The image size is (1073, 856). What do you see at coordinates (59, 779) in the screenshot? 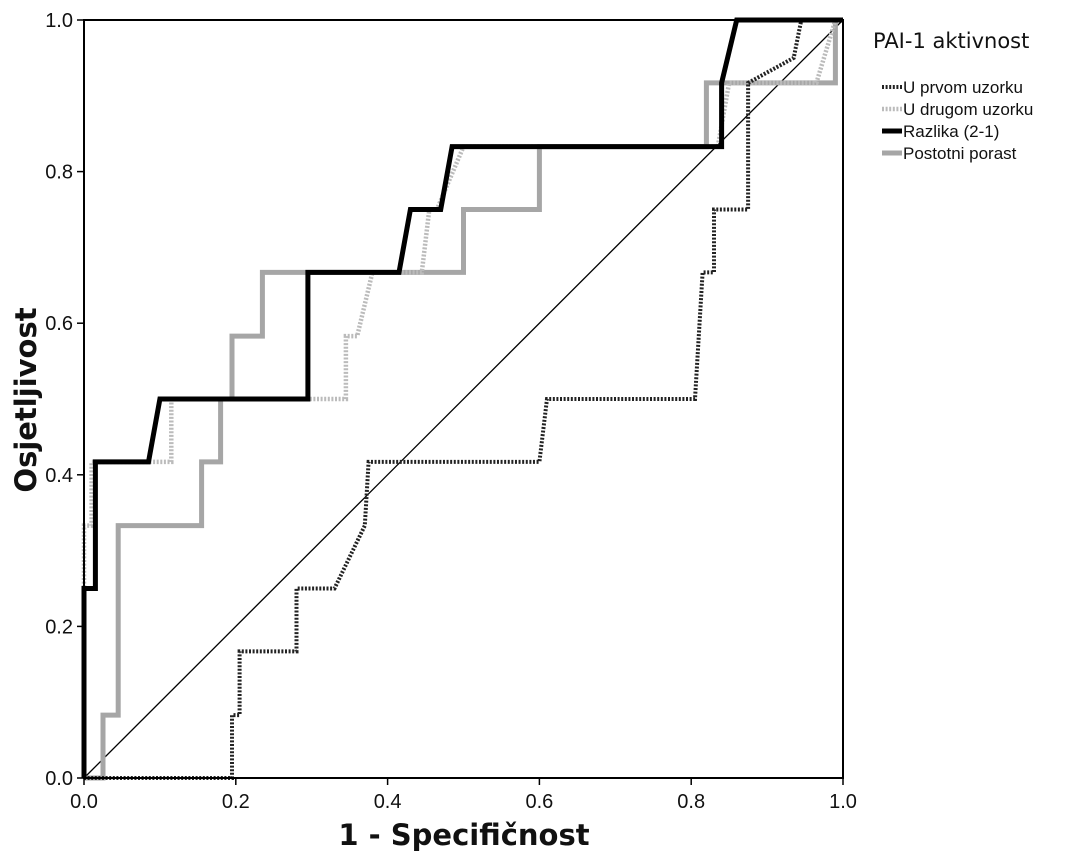
I see `y-tick-label: 0.0` at bounding box center [59, 779].